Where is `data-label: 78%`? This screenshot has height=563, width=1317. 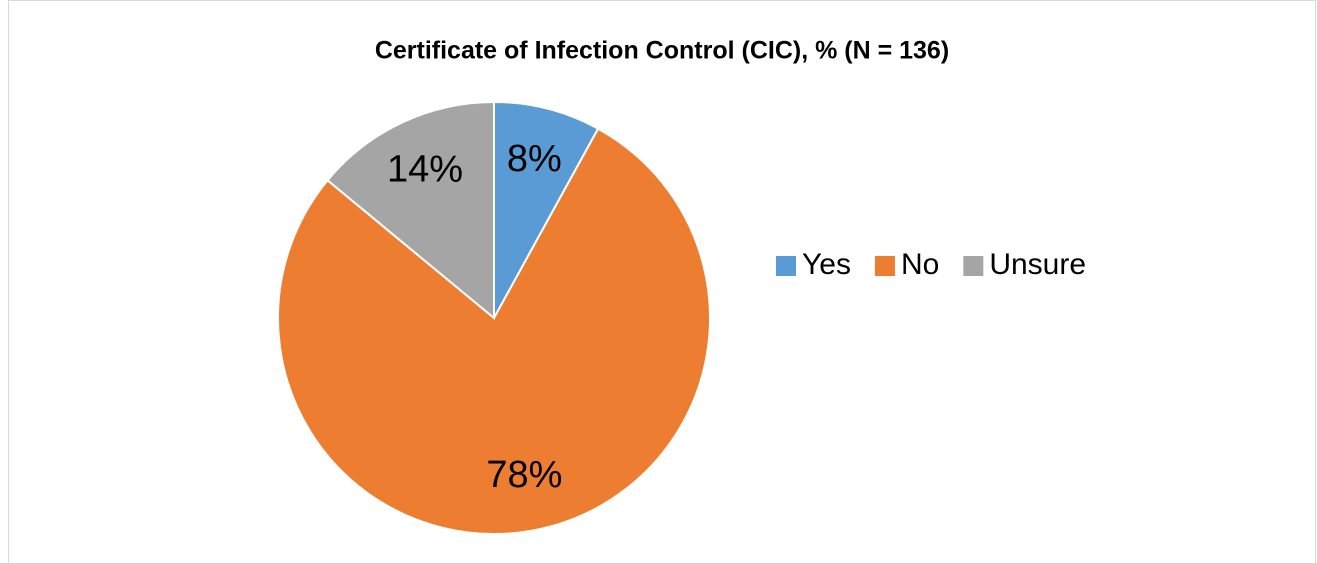 data-label: 78% is located at coordinates (524, 475).